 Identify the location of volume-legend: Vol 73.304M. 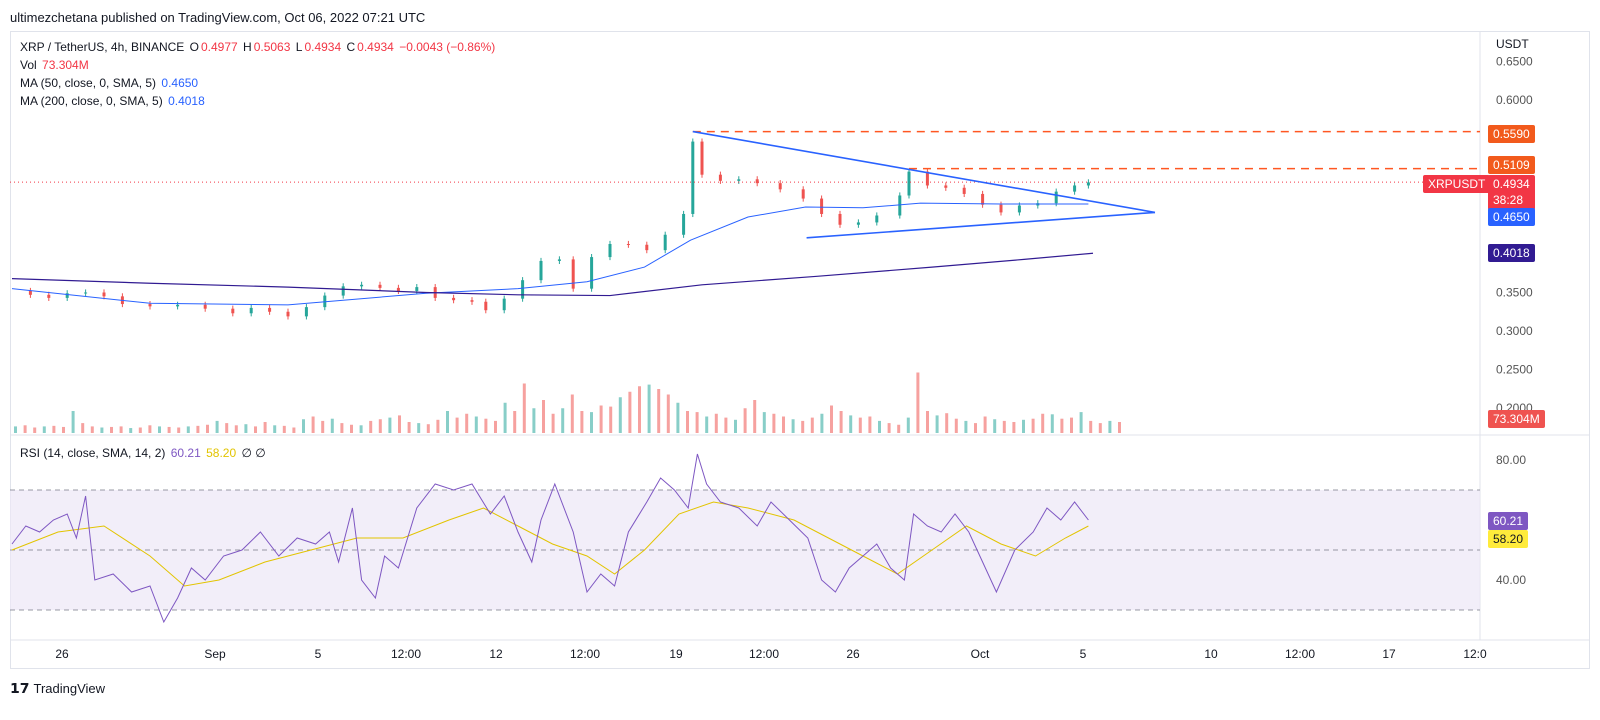
(55, 65).